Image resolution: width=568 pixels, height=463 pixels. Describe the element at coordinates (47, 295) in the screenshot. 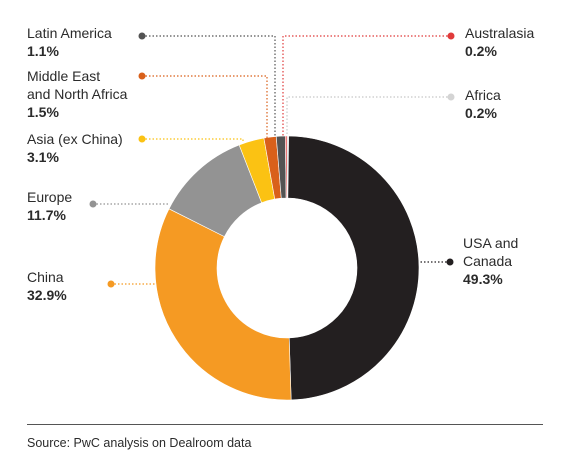

I see `slice-label-value: 32.9%` at that location.